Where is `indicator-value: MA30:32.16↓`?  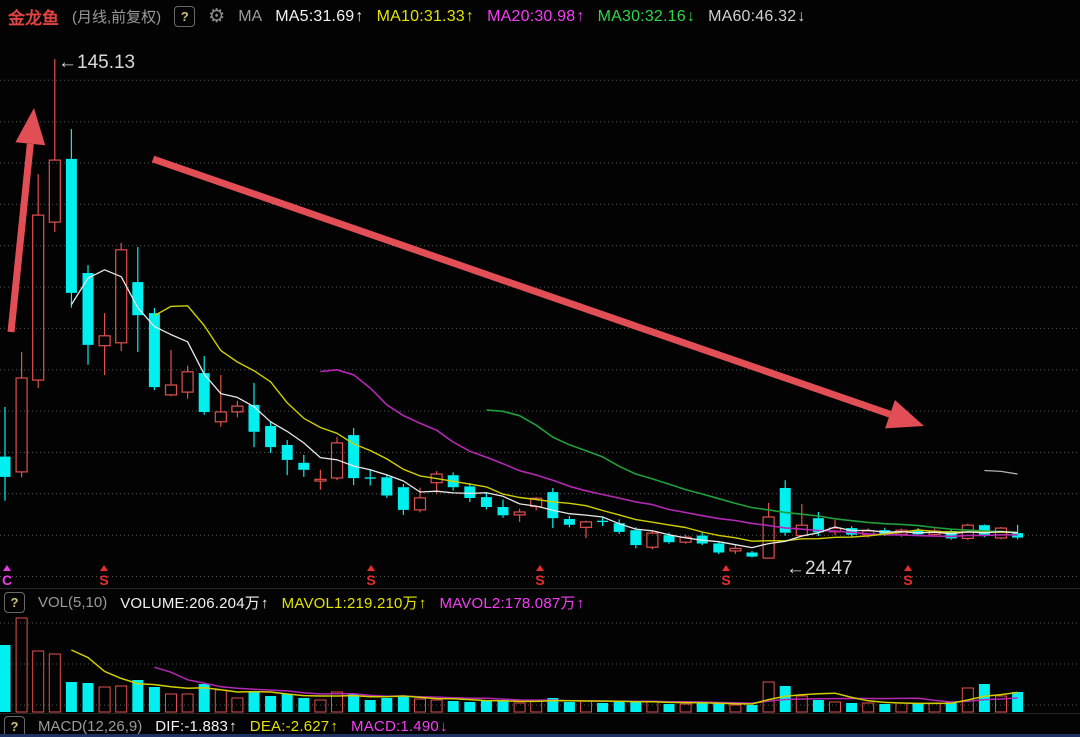 indicator-value: MA30:32.16↓ is located at coordinates (646, 16).